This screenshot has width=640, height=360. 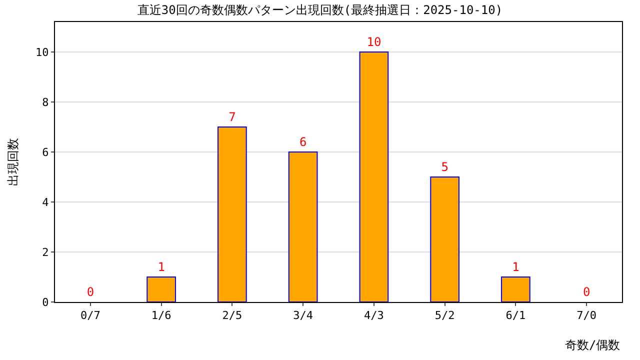 What do you see at coordinates (42, 52) in the screenshot?
I see `y-tick-label: 10` at bounding box center [42, 52].